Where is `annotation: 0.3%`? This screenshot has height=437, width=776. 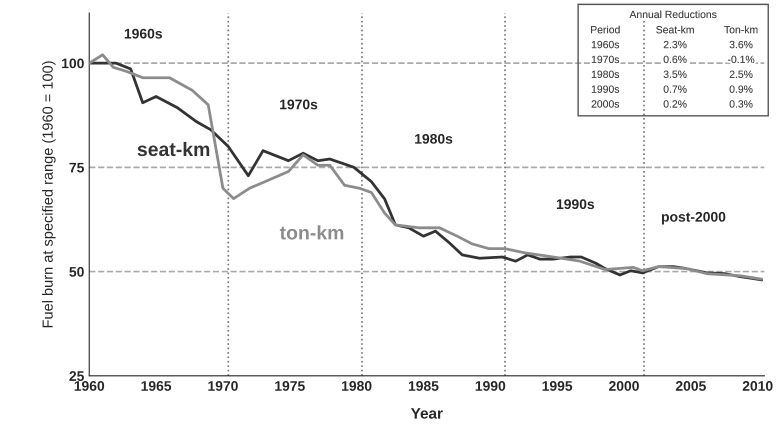 annotation: 0.3% is located at coordinates (741, 104).